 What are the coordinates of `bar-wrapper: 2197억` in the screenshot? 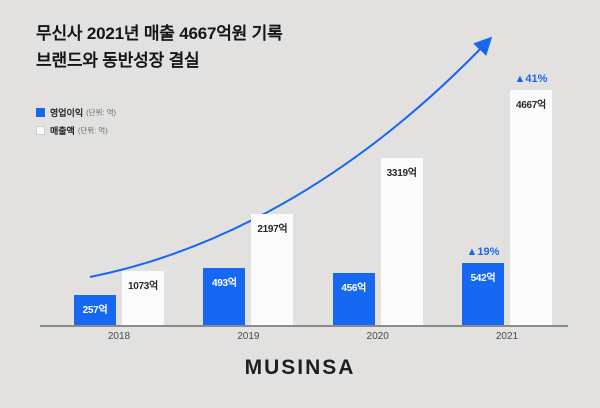 It's located at (272, 269).